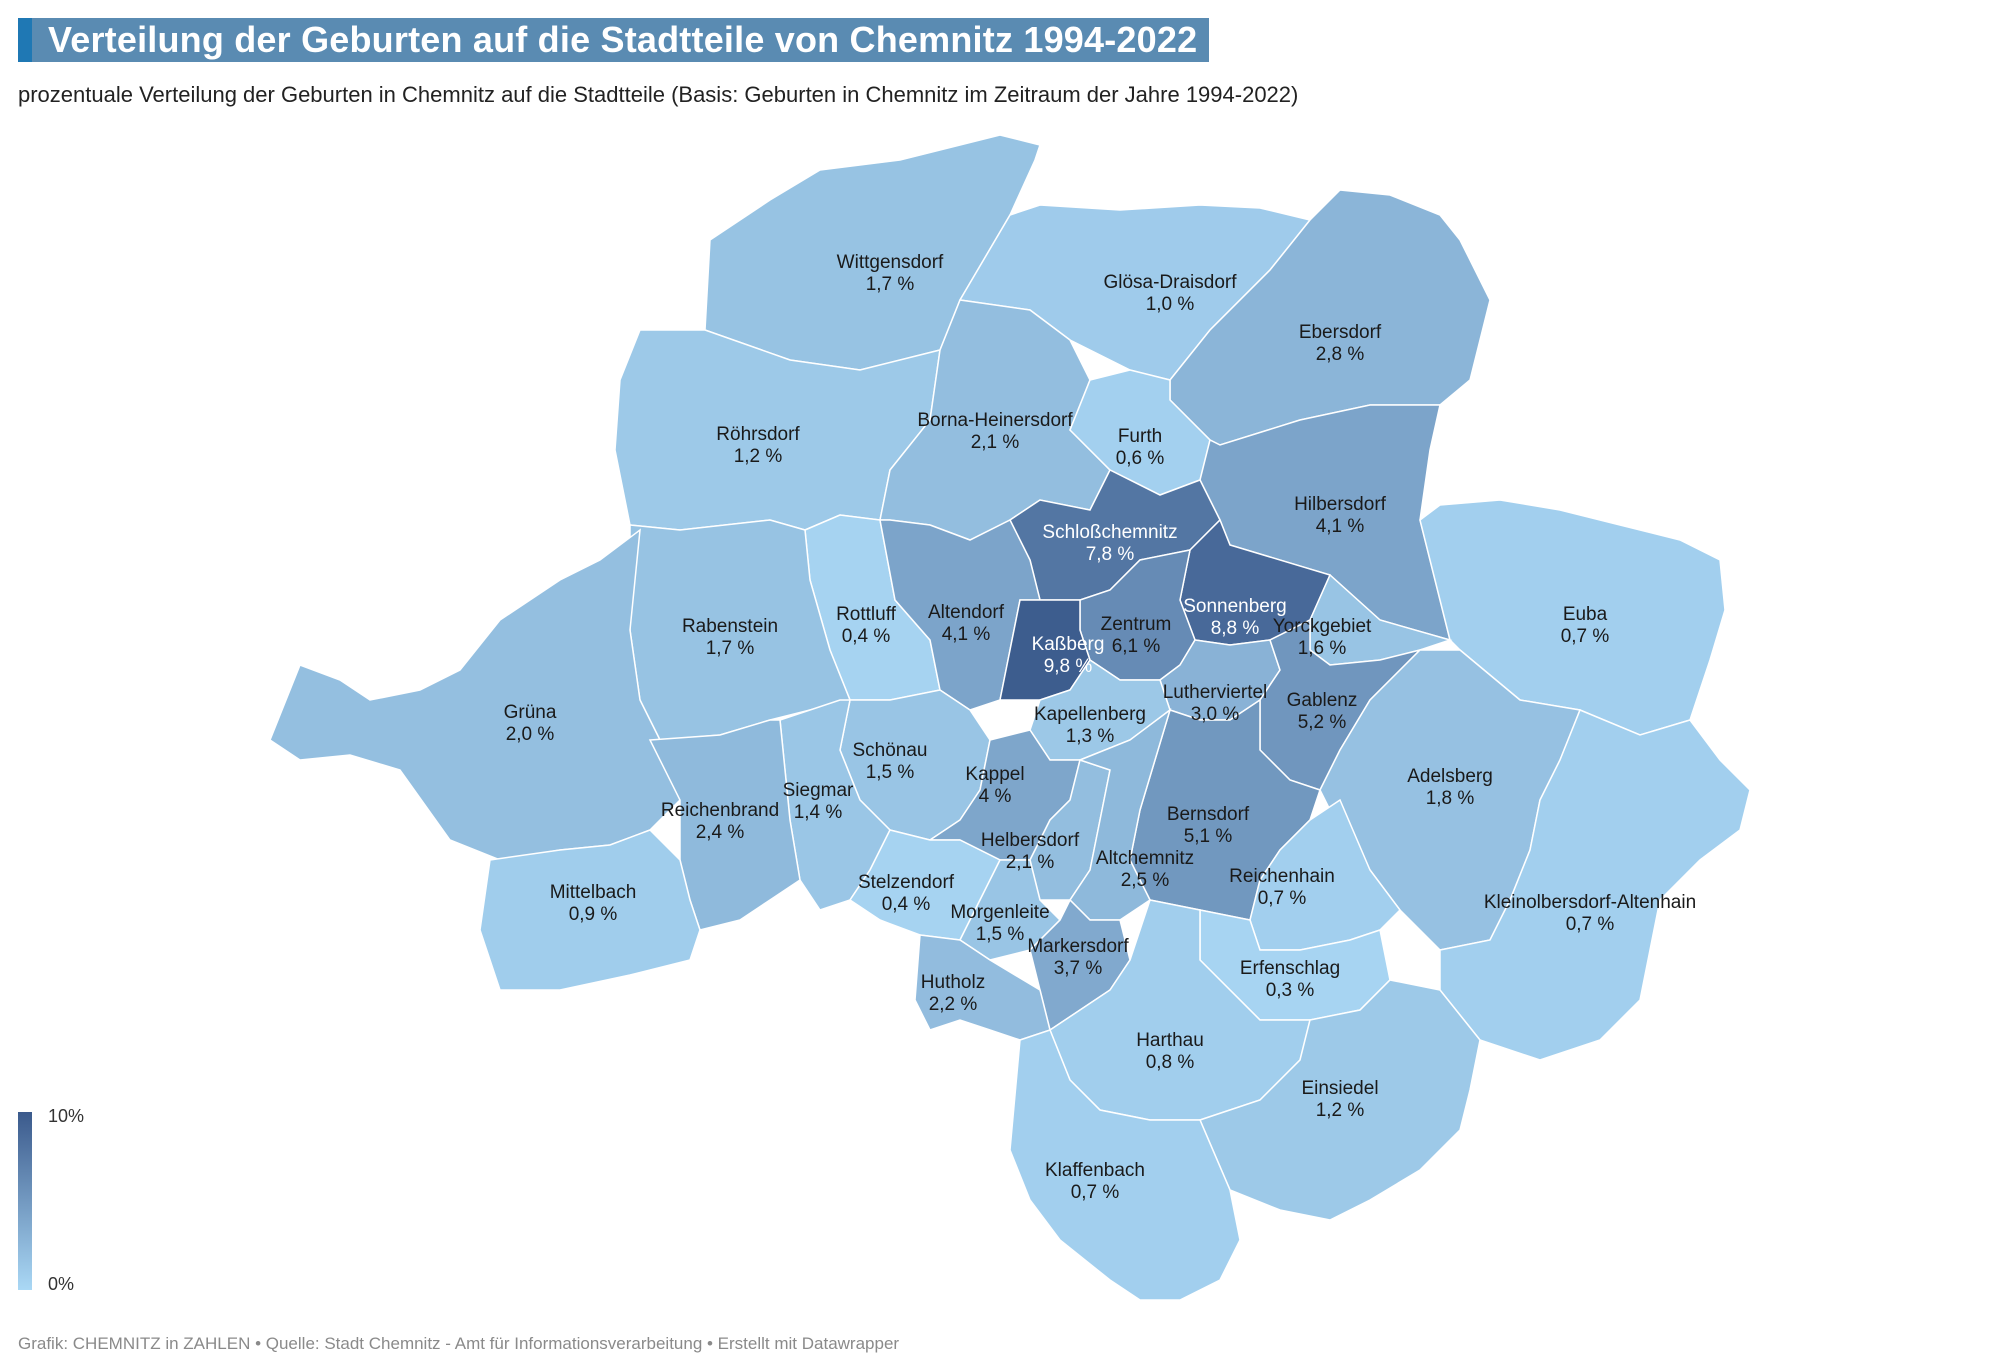 The height and width of the screenshot is (1366, 2000). Describe the element at coordinates (1340, 354) in the screenshot. I see `district-value-ebersdorf: 2,8 %` at that location.